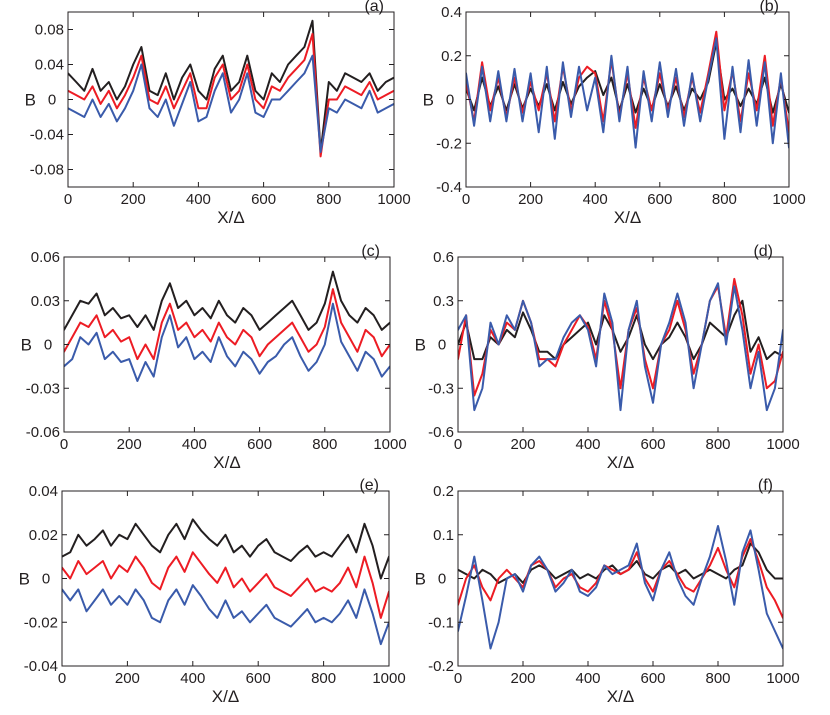  Describe the element at coordinates (374, 7) in the screenshot. I see `panel-label: (a)` at that location.